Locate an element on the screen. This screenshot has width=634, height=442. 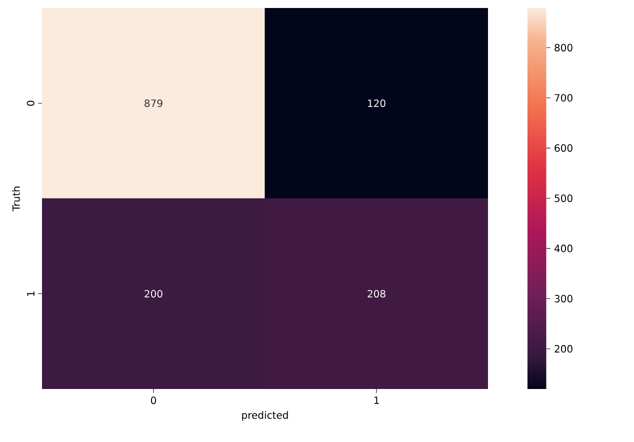
x-axis-title: predicted is located at coordinates (265, 416).